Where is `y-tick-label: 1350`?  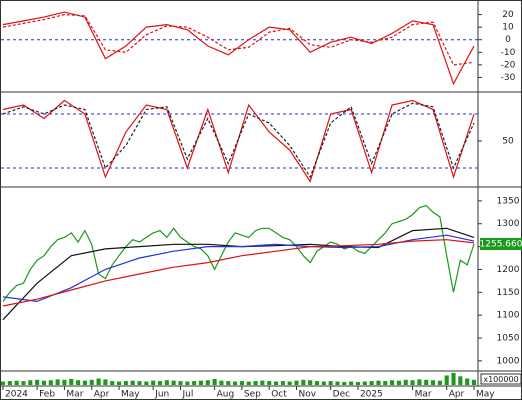
y-tick-label: 1350 is located at coordinates (508, 201).